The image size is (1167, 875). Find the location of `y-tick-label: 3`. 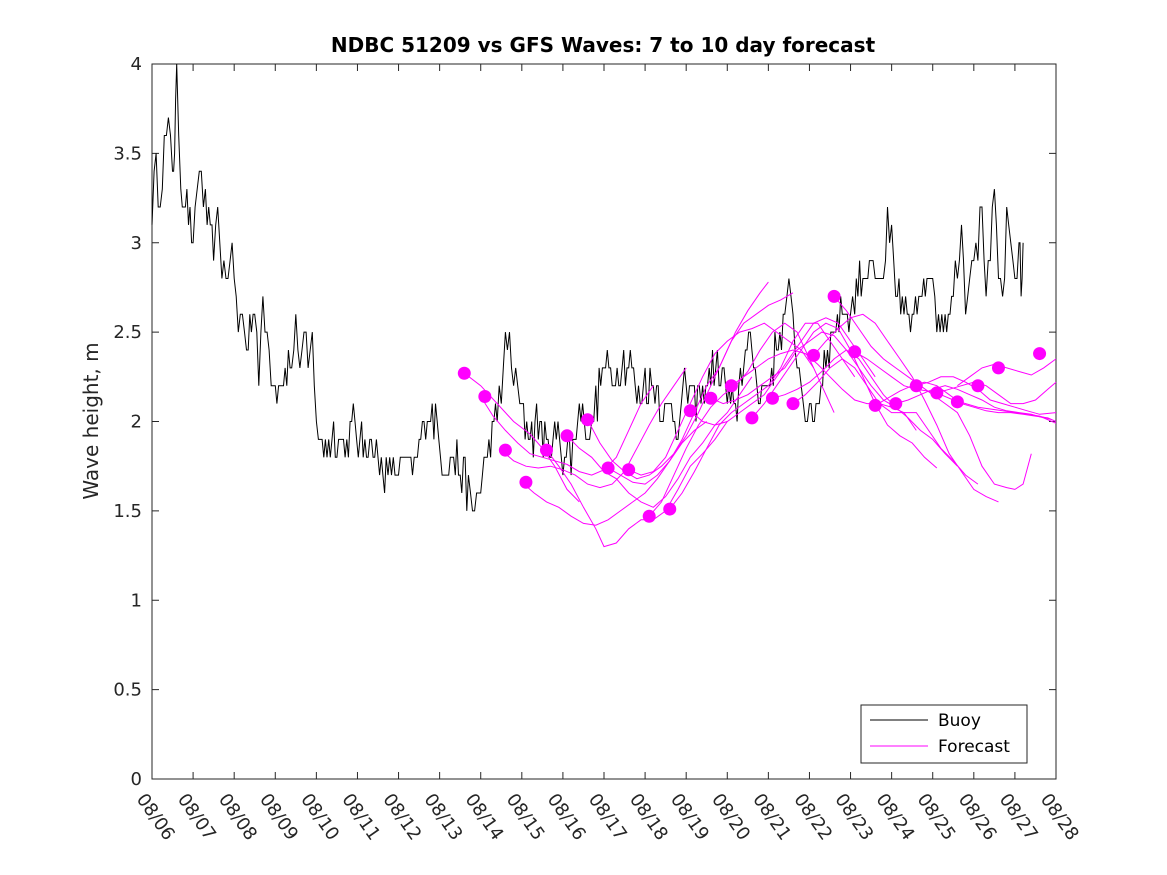

y-tick-label: 3 is located at coordinates (136, 243).